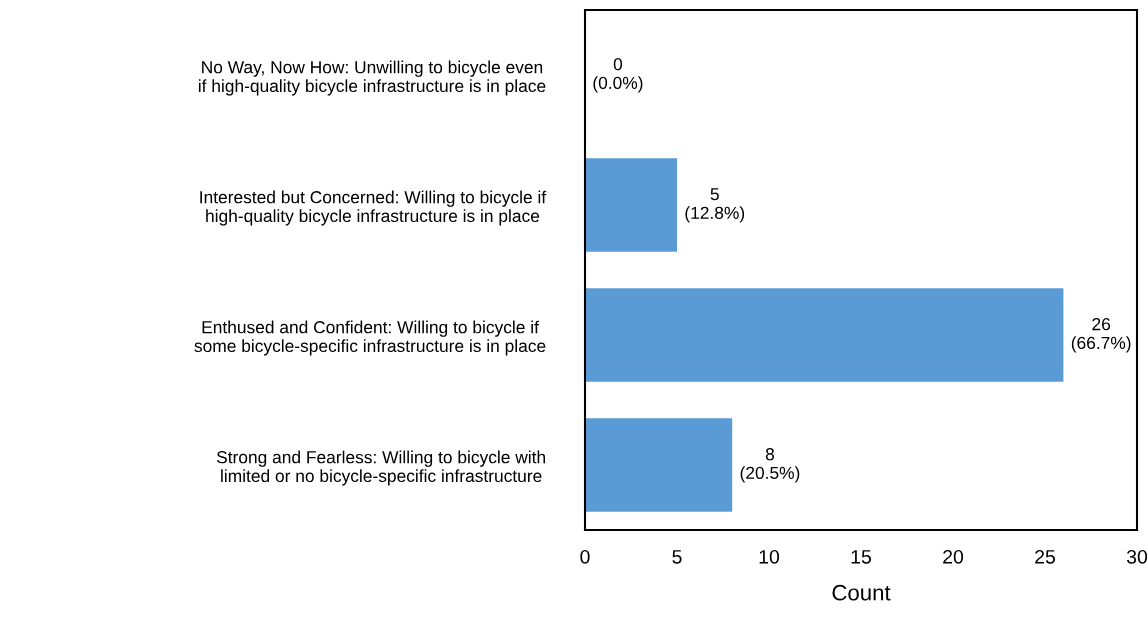 The image size is (1147, 629). Describe the element at coordinates (769, 556) in the screenshot. I see `x-tick-label: 10` at that location.